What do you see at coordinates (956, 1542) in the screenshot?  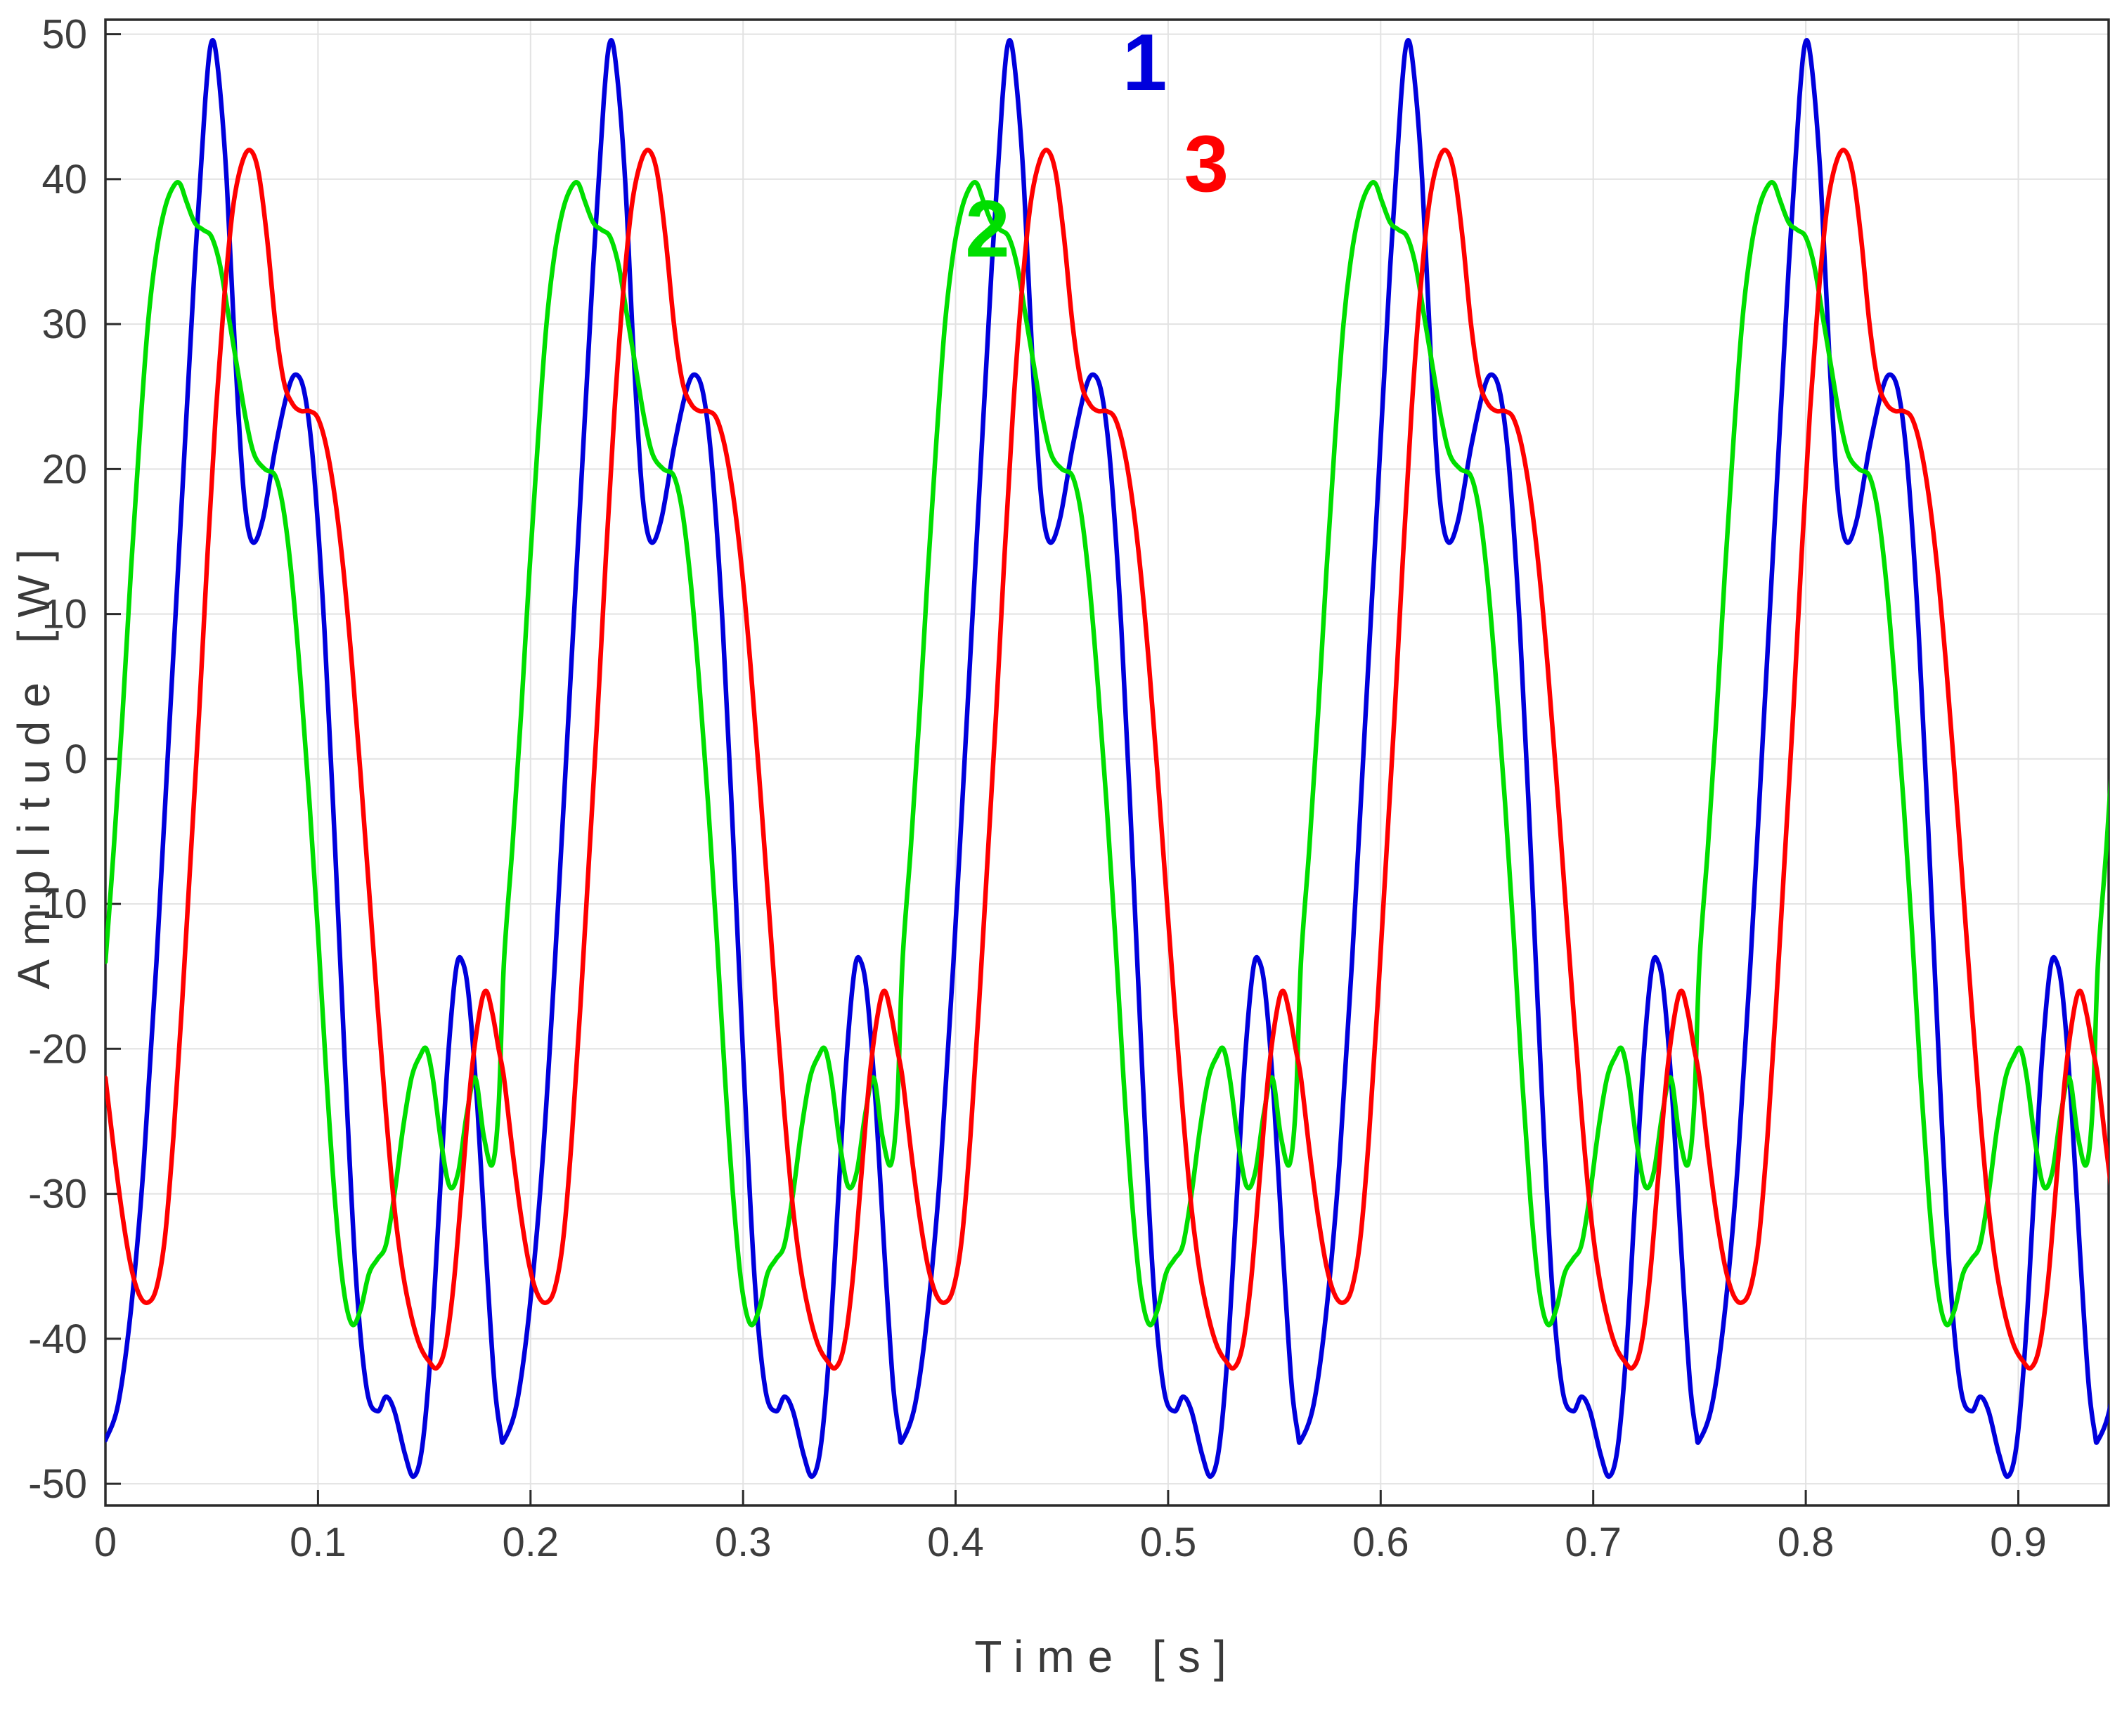 I see `x-tick-label: 0.4` at bounding box center [956, 1542].